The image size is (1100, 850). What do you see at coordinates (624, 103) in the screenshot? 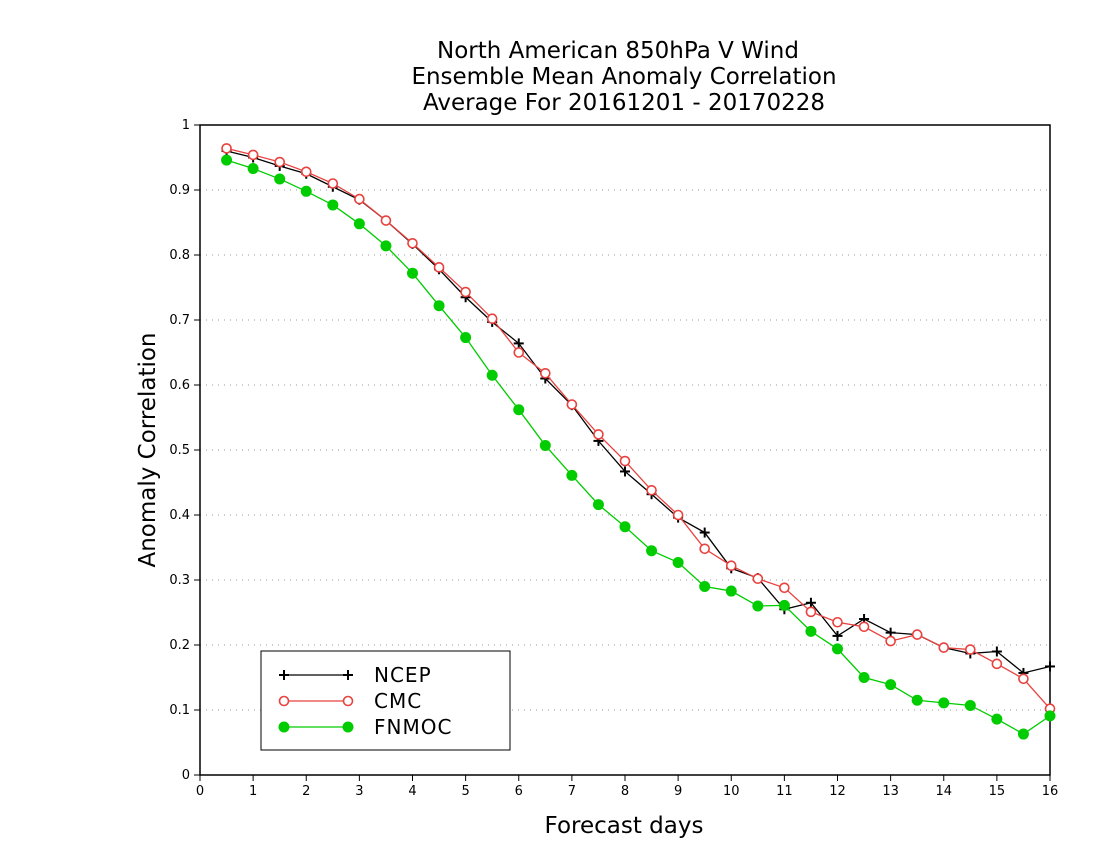
I see `title-line-3: Average For 20161201 - 20170228` at bounding box center [624, 103].